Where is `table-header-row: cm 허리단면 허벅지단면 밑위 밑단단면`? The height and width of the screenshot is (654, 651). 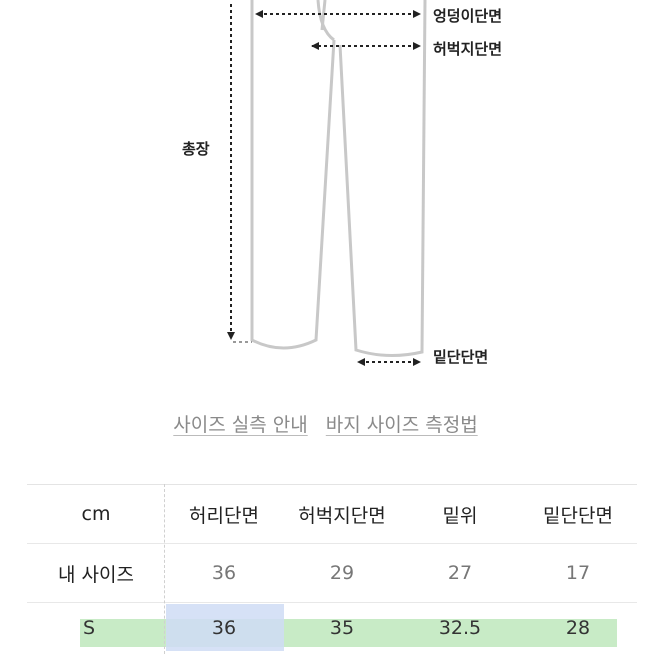 table-header-row: cm 허리단면 허벅지단면 밑위 밑단단면 is located at coordinates (332, 514).